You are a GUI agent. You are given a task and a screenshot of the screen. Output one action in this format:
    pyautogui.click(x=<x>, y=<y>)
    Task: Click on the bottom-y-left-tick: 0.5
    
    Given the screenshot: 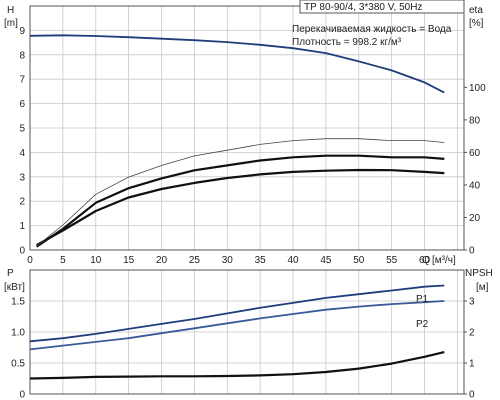 What is the action you would take?
    pyautogui.click(x=18, y=364)
    